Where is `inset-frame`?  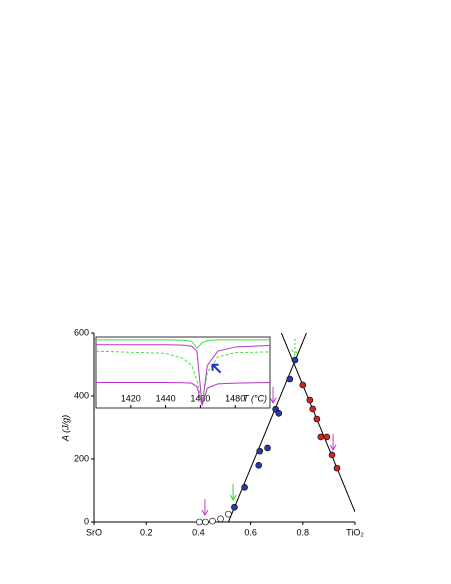
inset-frame is located at coordinates (183, 372).